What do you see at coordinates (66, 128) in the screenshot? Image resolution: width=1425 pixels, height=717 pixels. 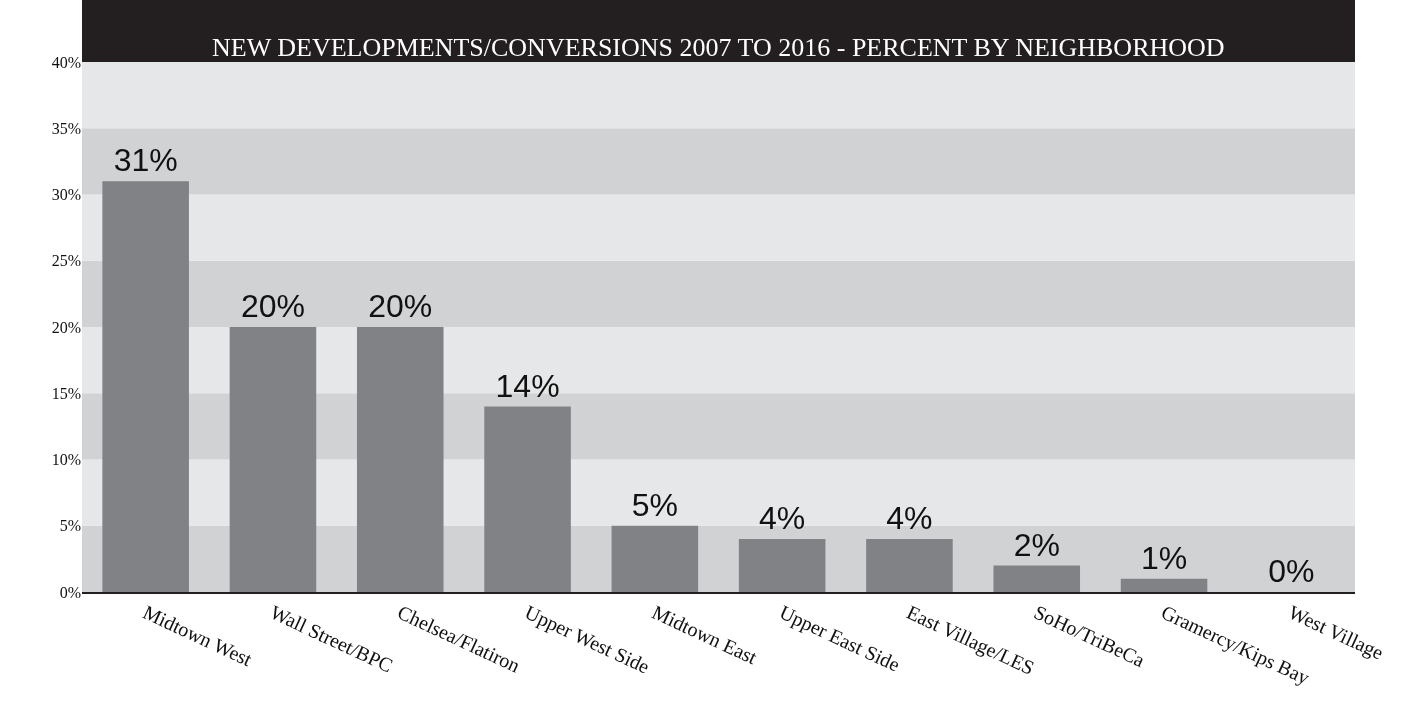 I see `y-tick-label: 35%` at bounding box center [66, 128].